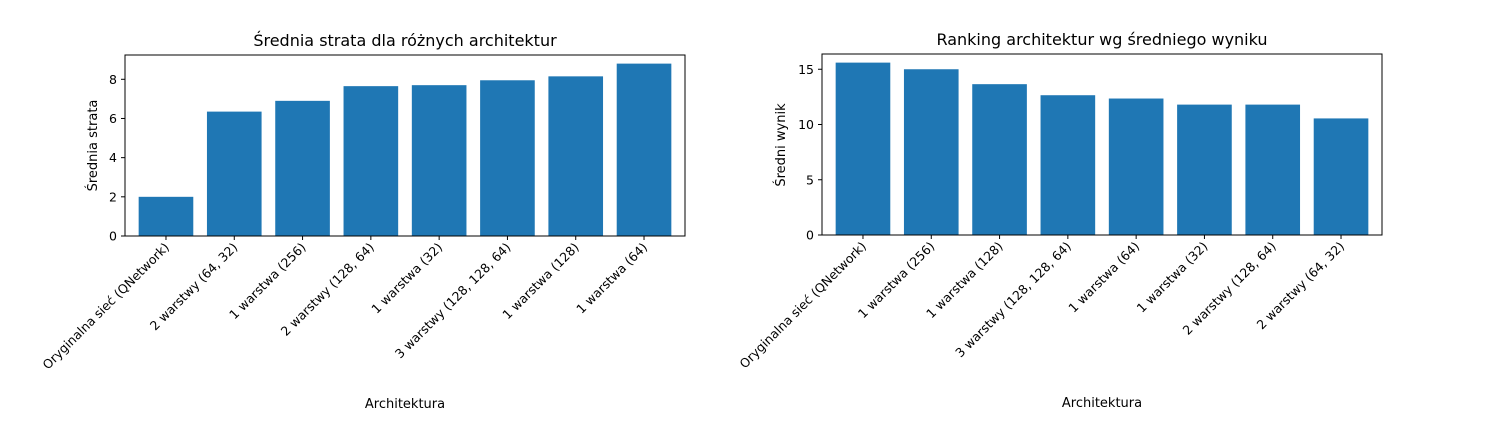 The width and height of the screenshot is (1500, 432). I want to click on y-axis-label: Średnia strata, so click(93, 146).